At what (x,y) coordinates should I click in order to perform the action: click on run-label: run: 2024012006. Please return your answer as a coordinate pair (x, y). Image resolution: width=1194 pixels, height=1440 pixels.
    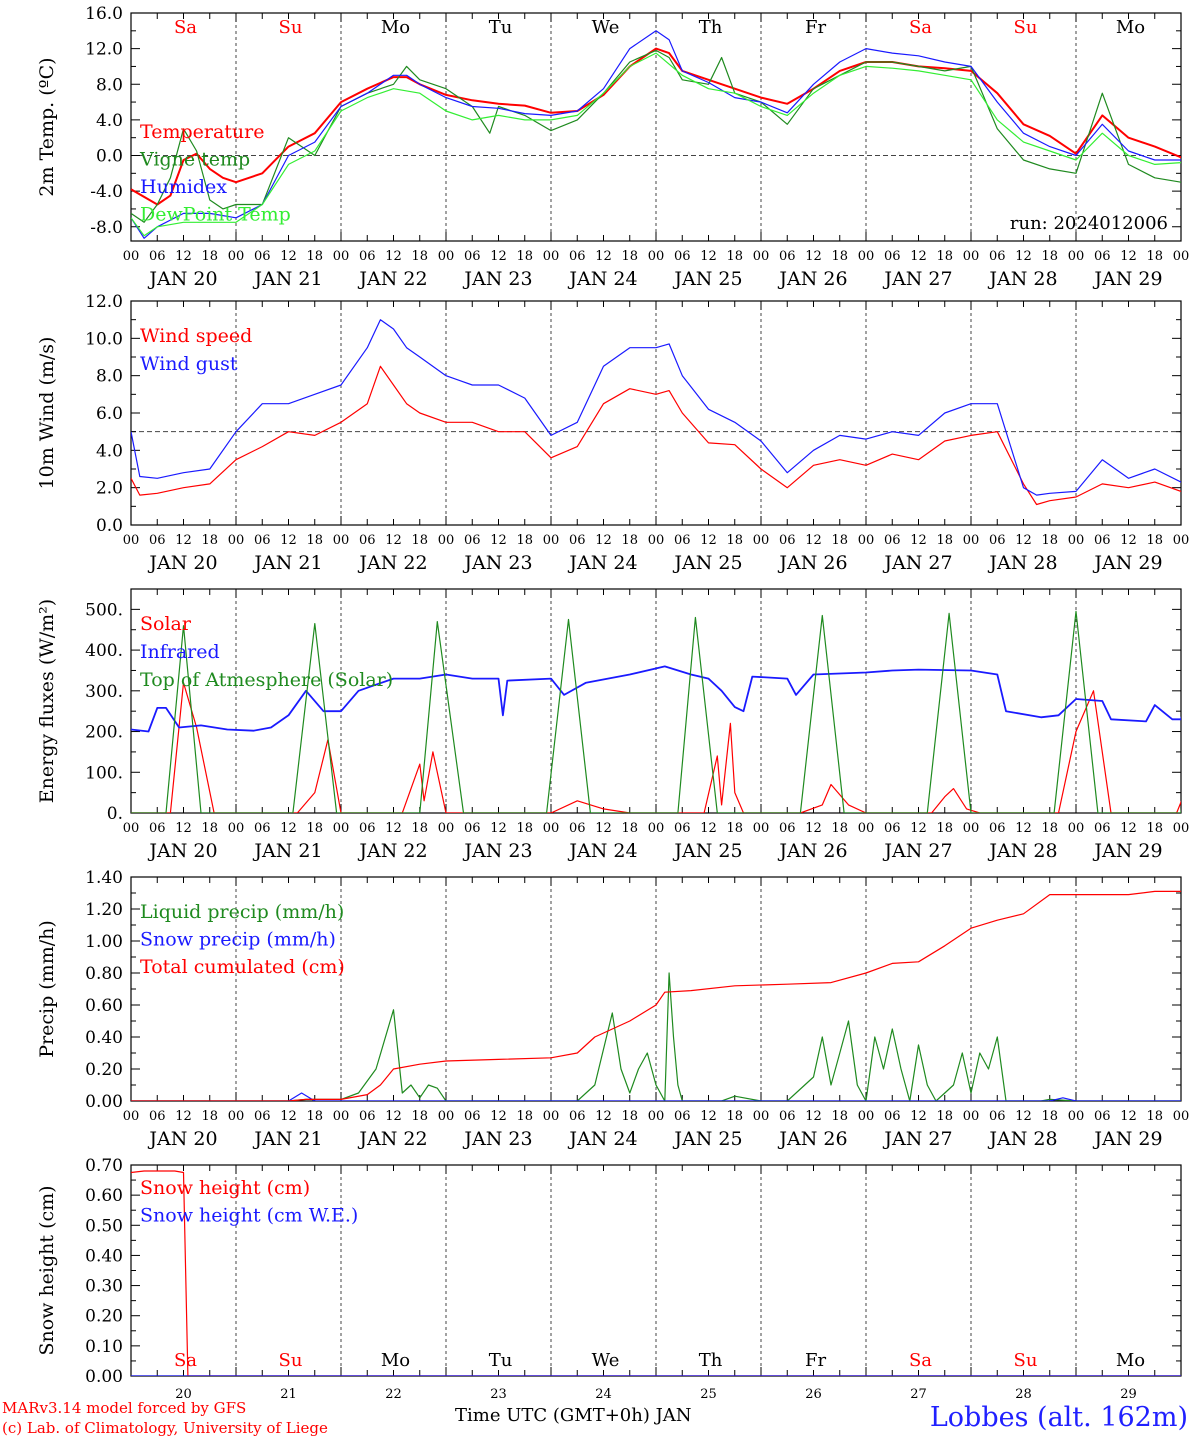
    Looking at the image, I should click on (1089, 223).